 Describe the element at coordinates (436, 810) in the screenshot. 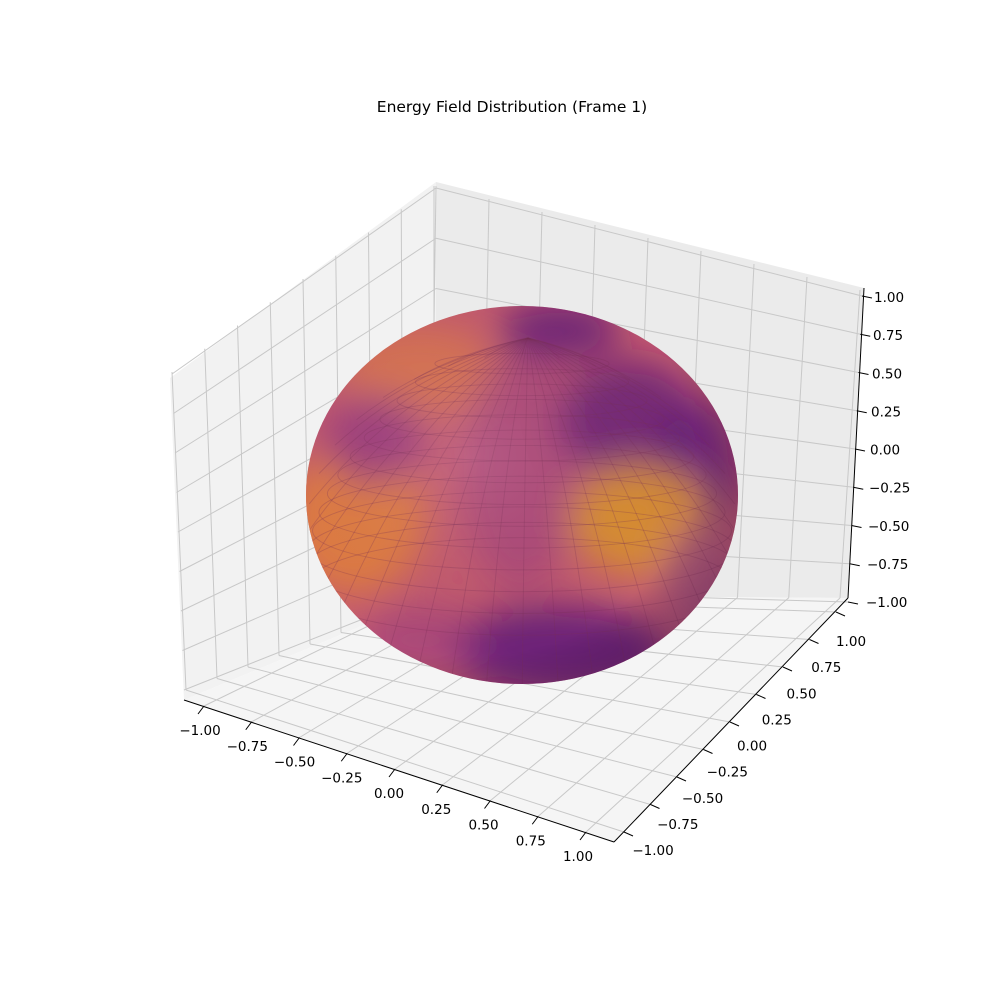

I see `x-tick-label: 0.25` at that location.